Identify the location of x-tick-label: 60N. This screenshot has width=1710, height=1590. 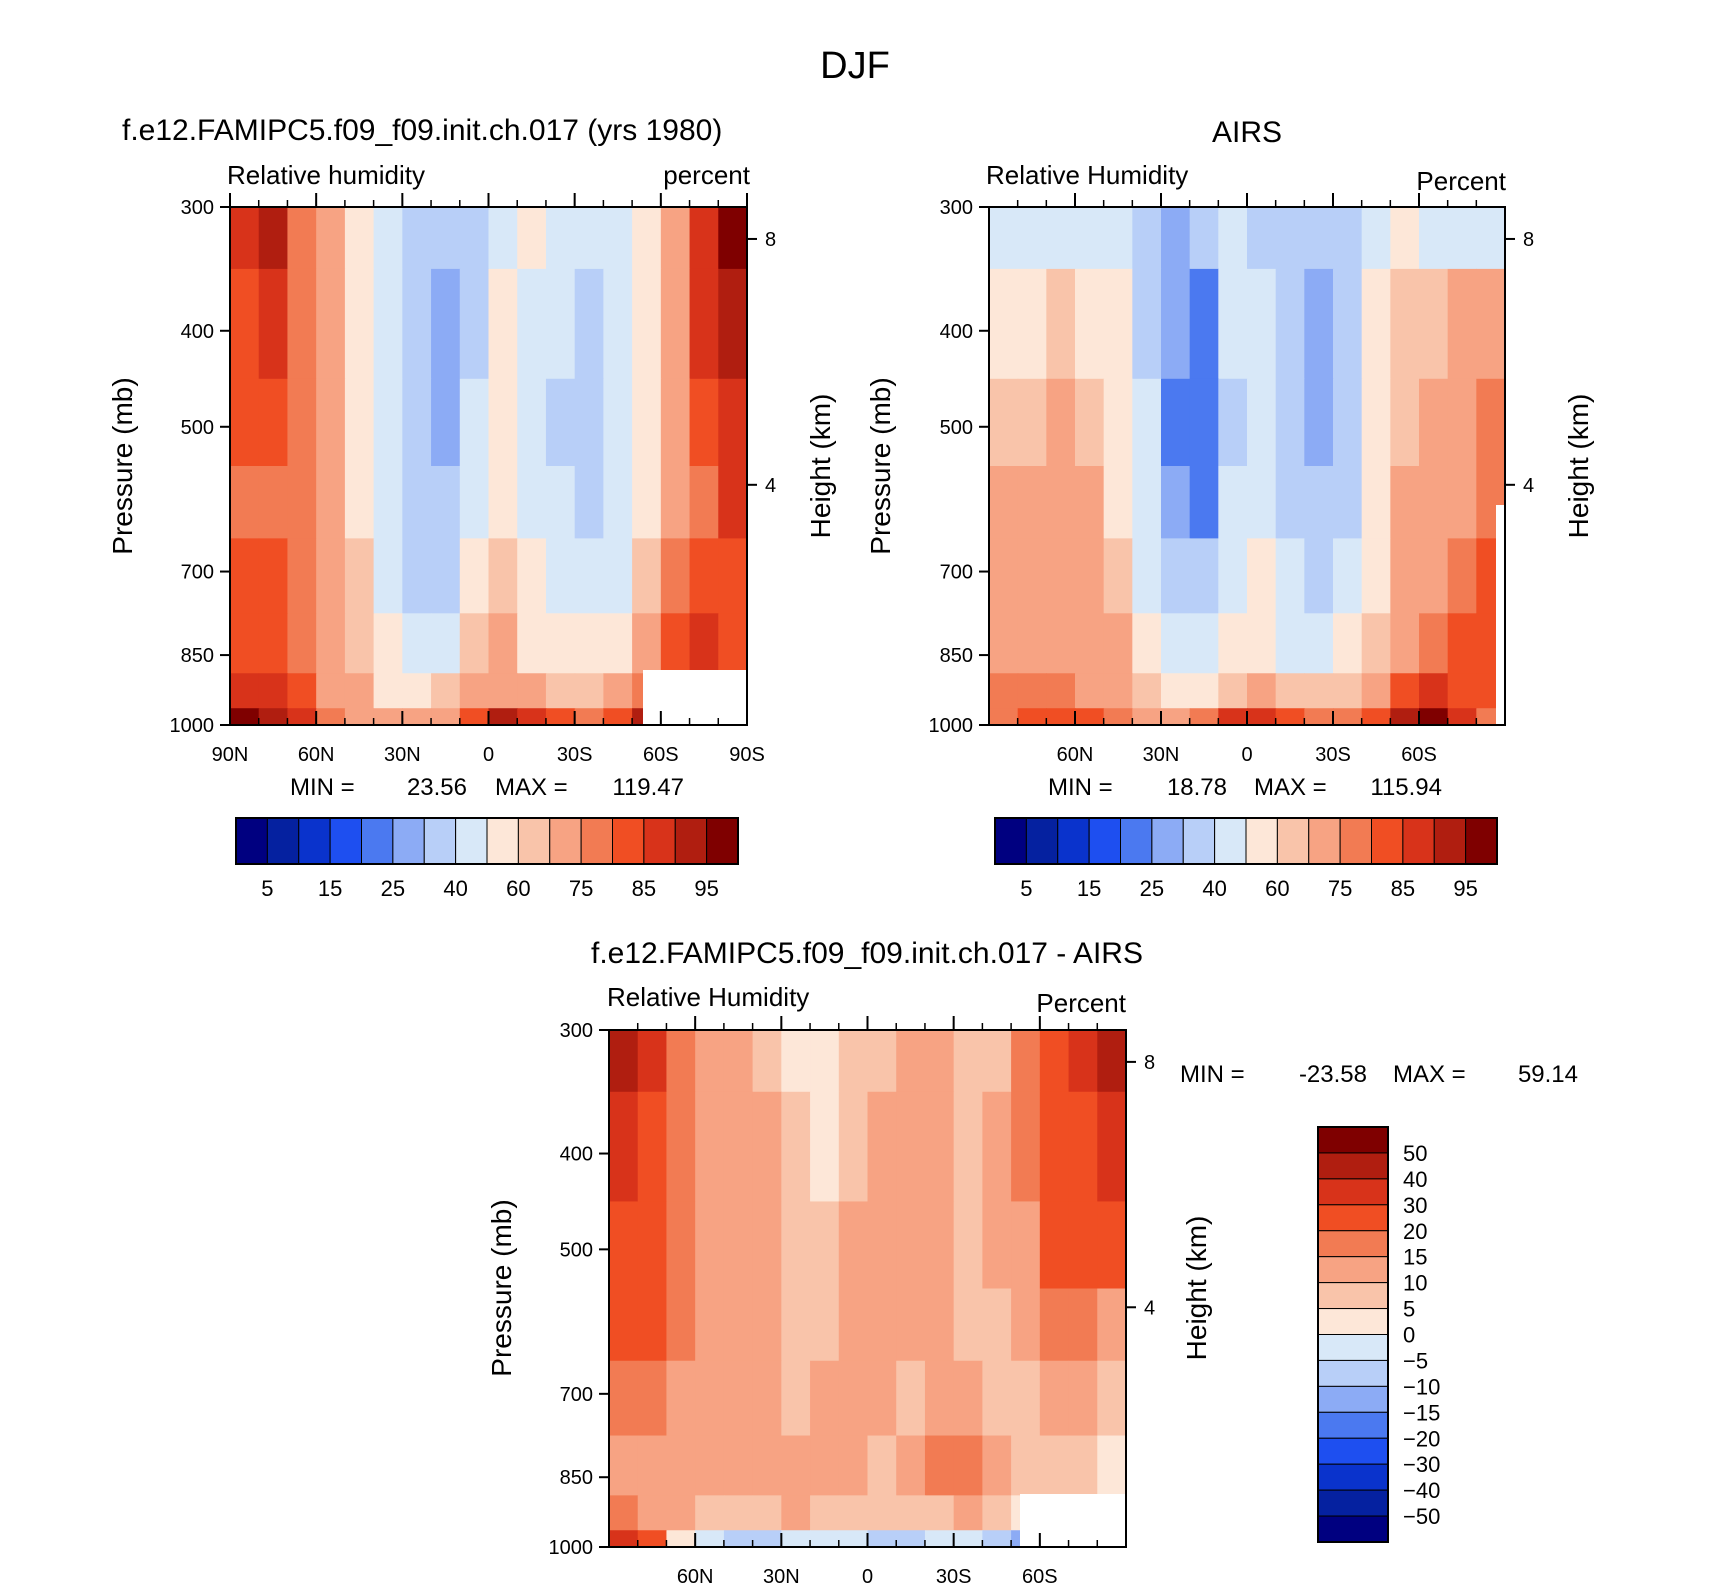
(1075, 755).